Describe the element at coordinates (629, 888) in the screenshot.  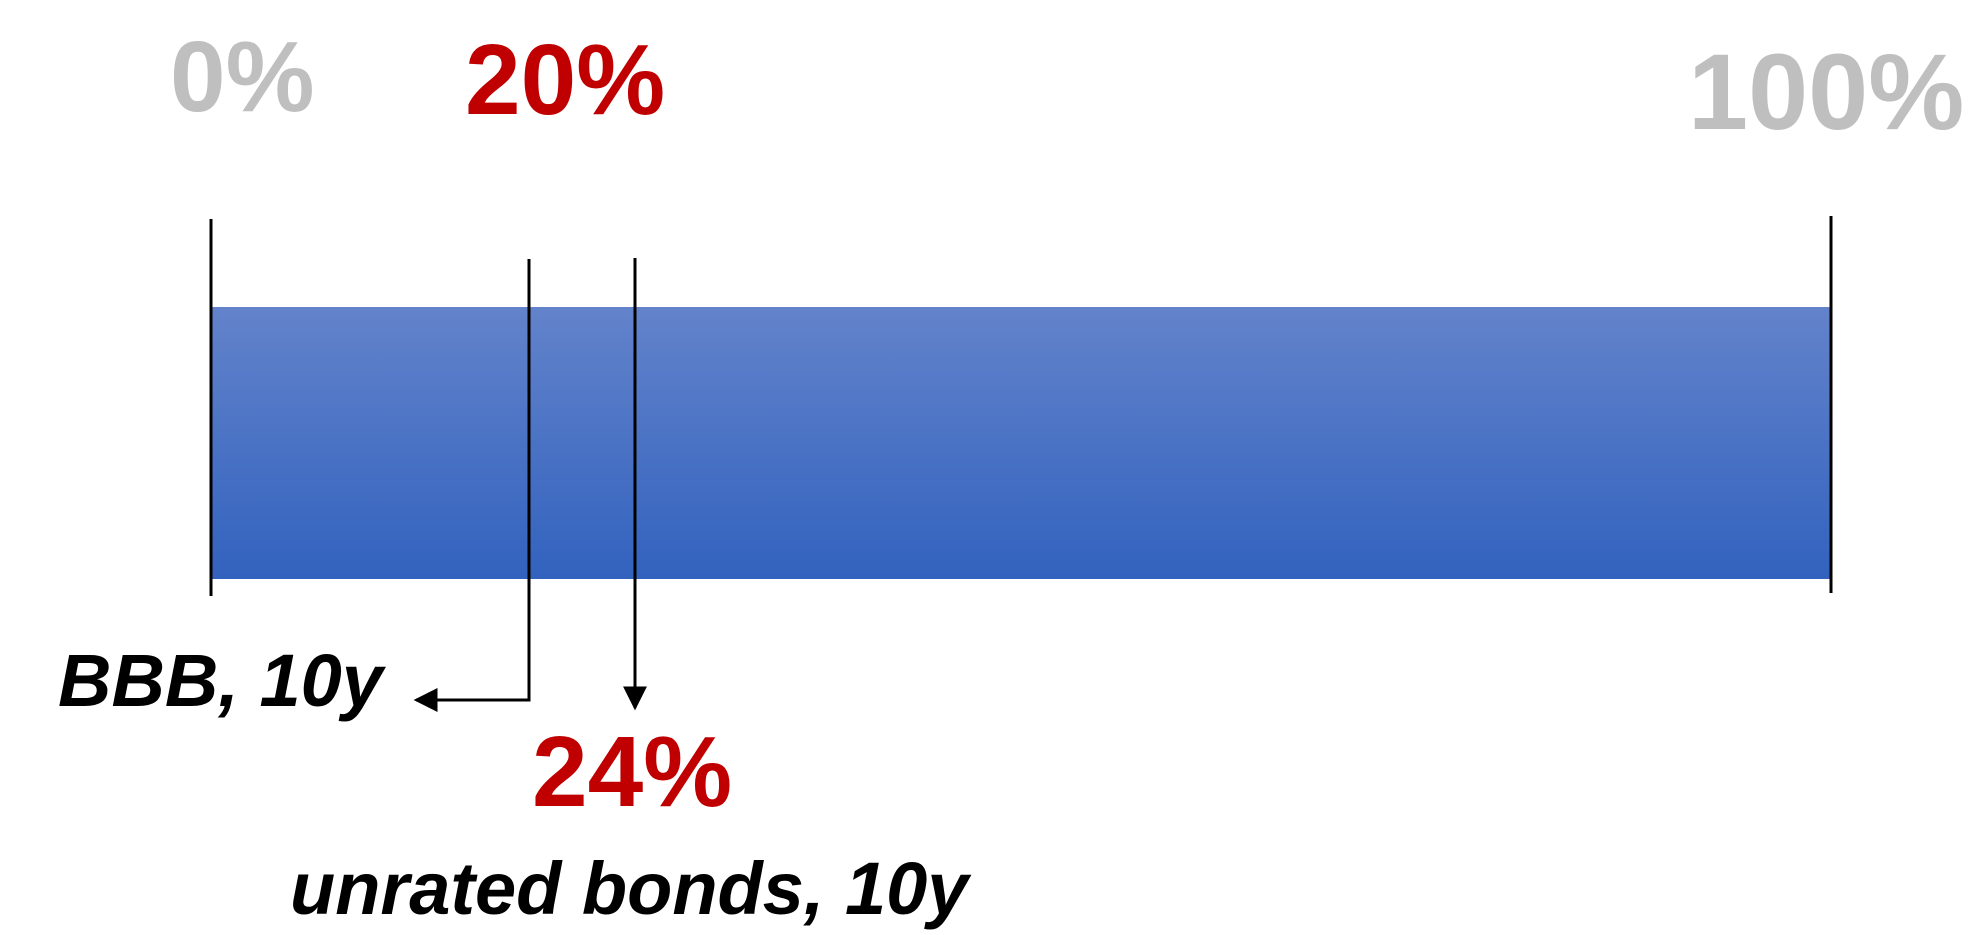
I see `unrated-description-label: unrated bonds, 10y` at that location.